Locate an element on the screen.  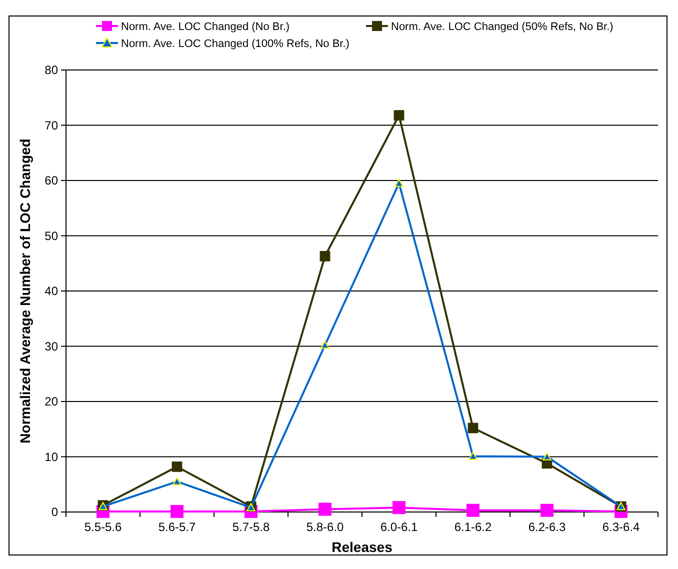
legend-label: Norm. Ave. LOC Changed (50% Refs, No Br.) is located at coordinates (502, 26).